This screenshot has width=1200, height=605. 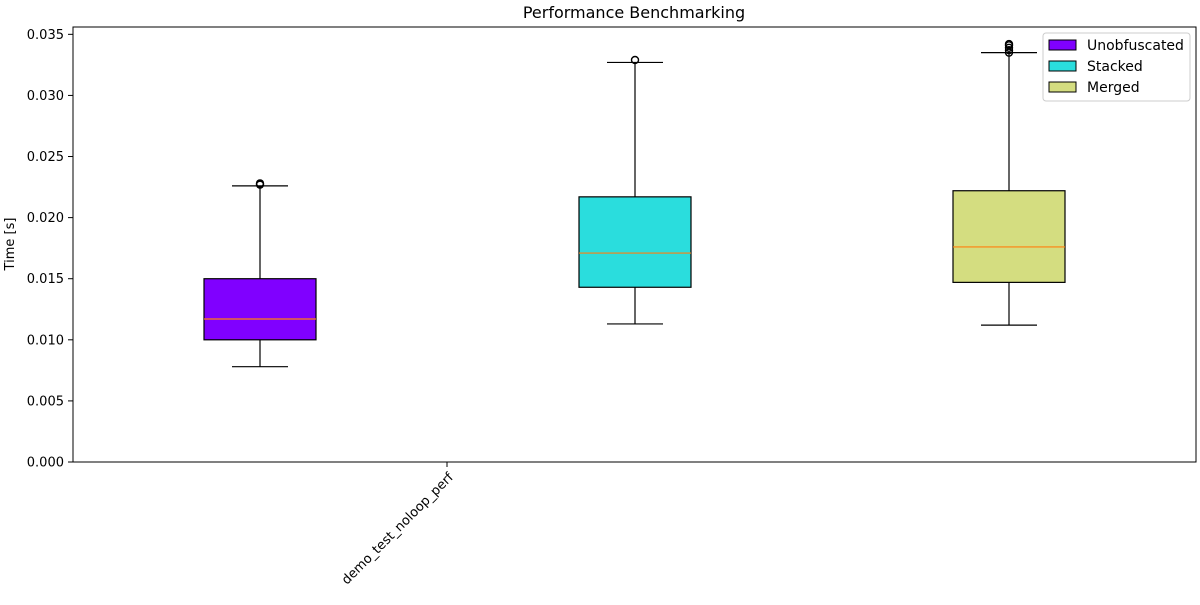 I want to click on legend: Unobfuscated Stacked Merged, so click(x=1116, y=67).